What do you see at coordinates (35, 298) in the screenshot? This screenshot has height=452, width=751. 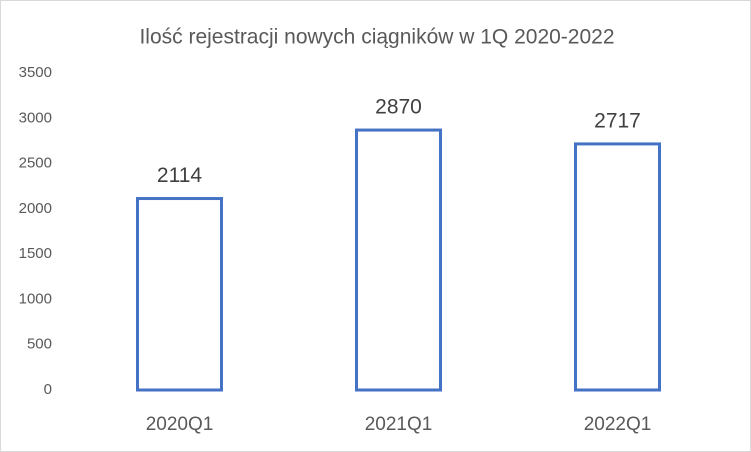 I see `y-tick-label: 1000` at bounding box center [35, 298].